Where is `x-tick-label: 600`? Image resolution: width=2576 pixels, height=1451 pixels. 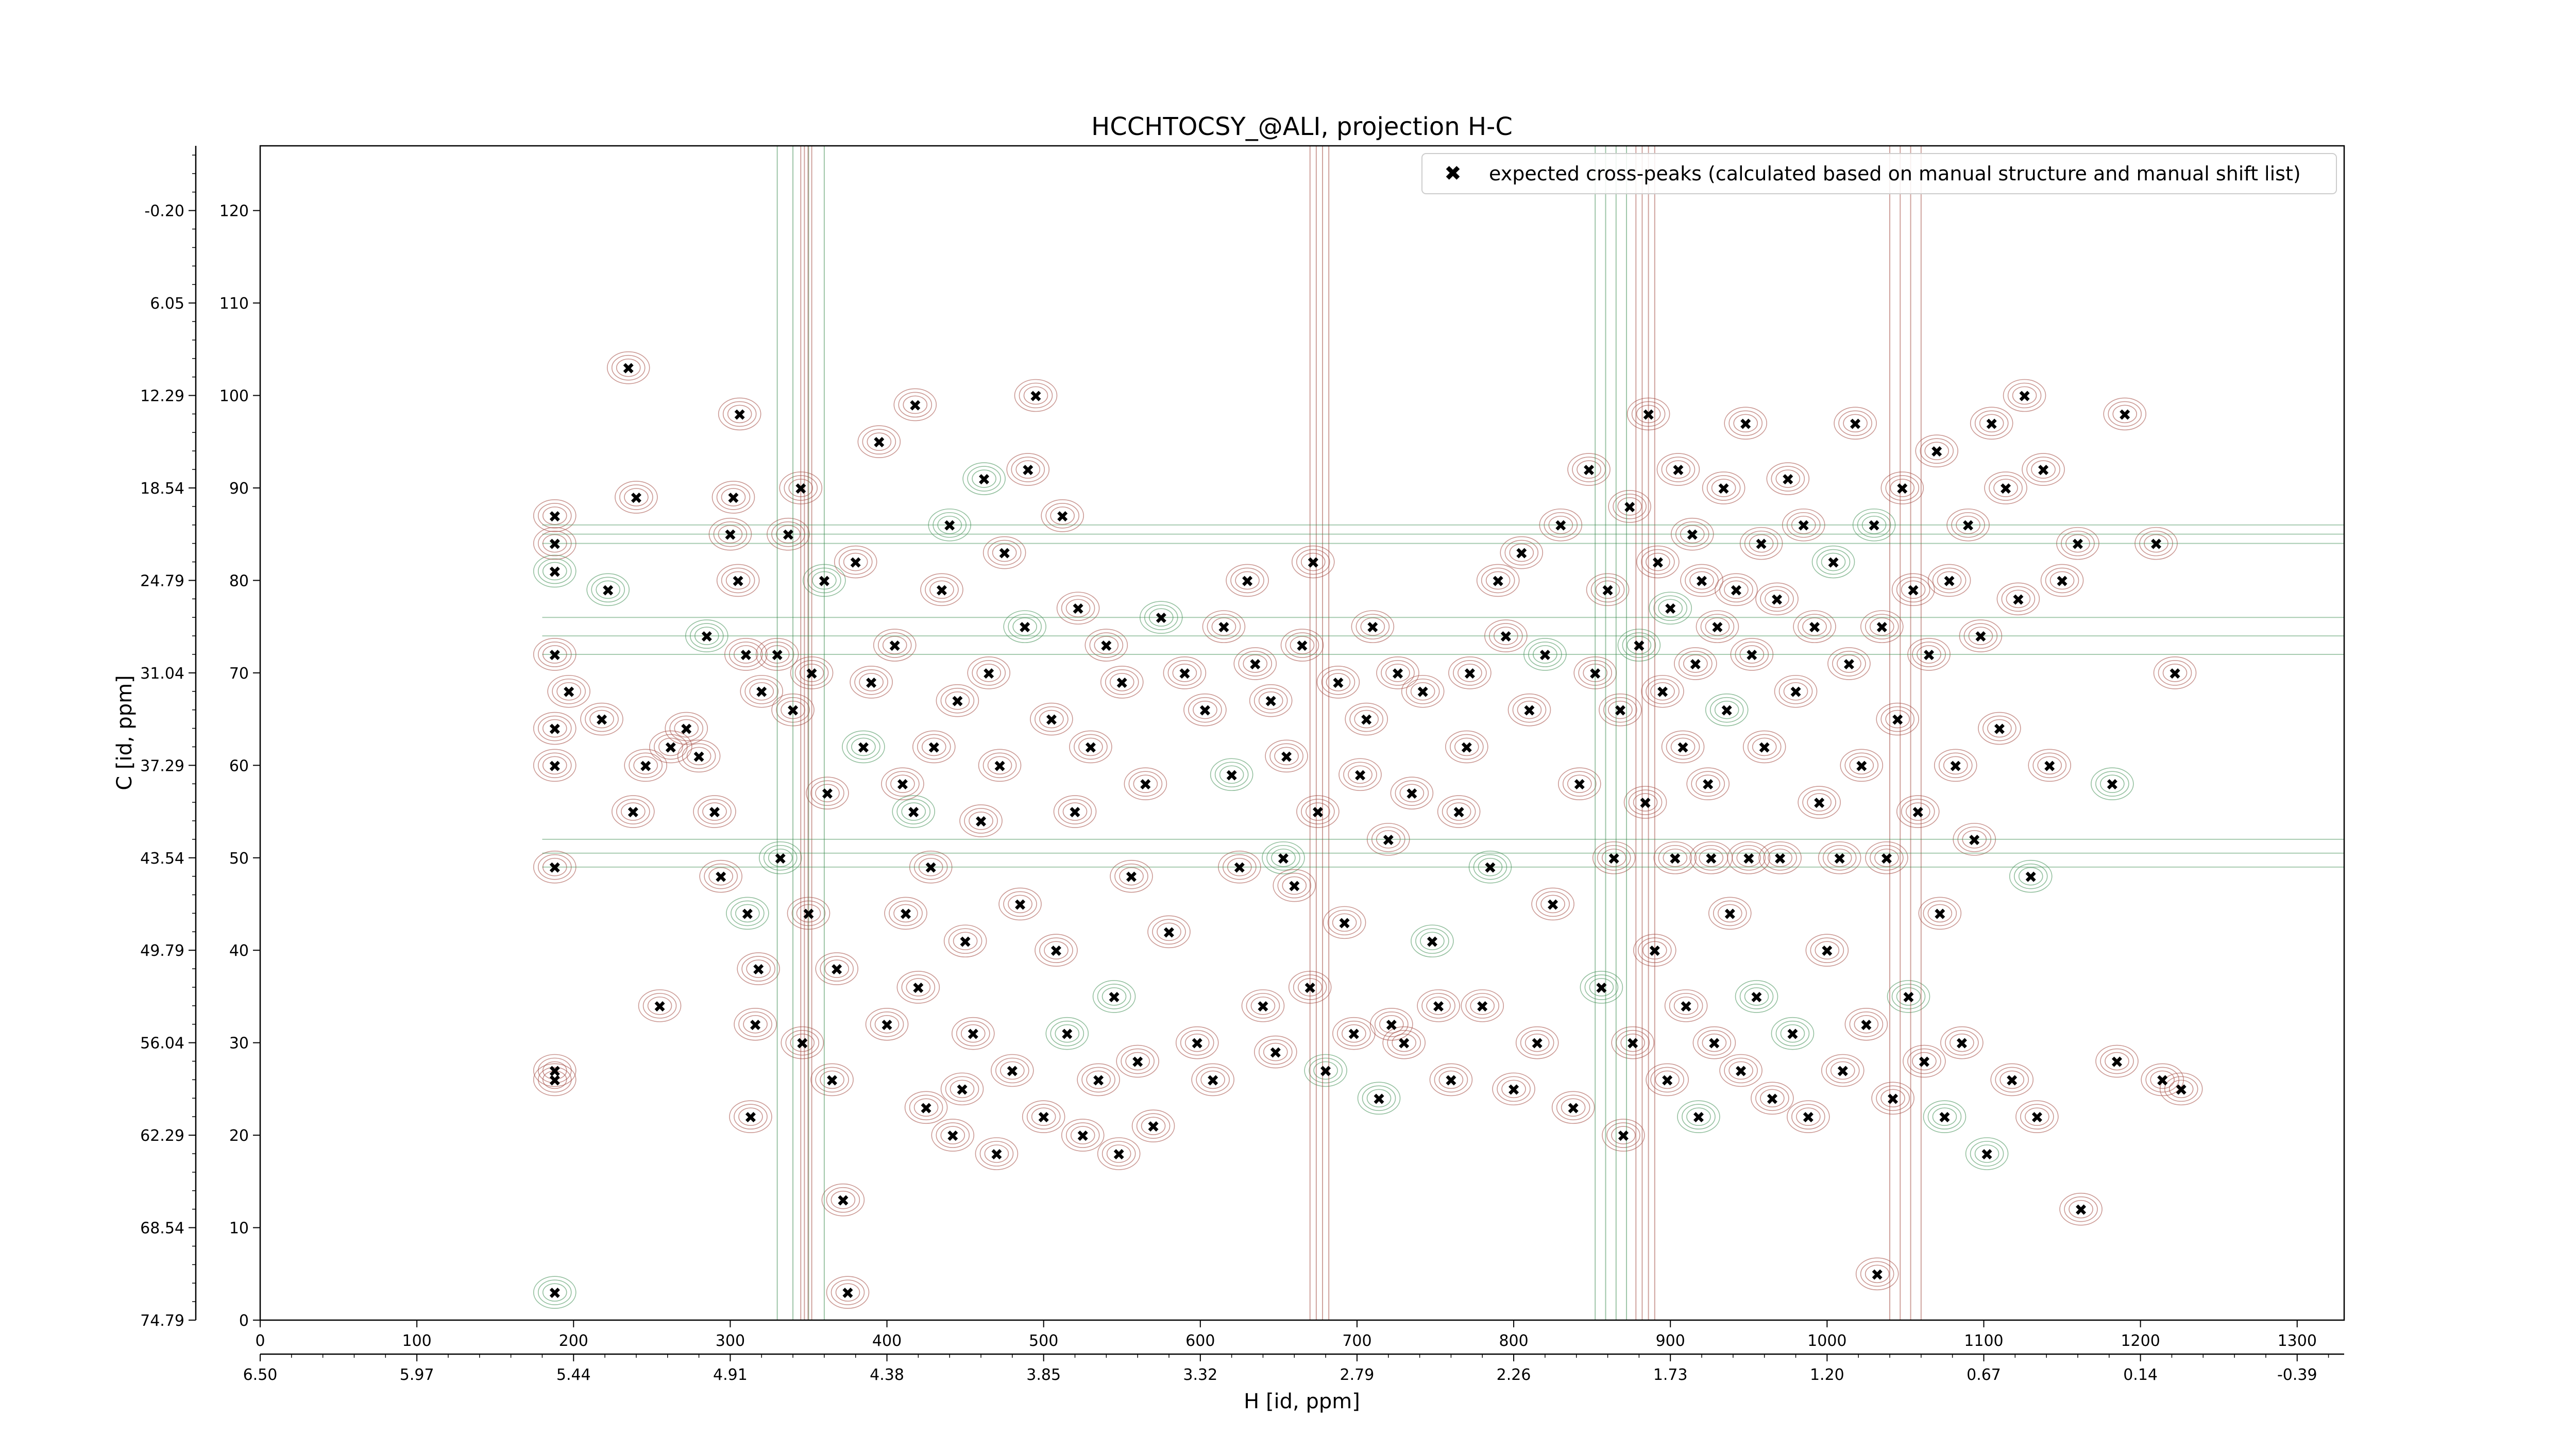
x-tick-label: 600 is located at coordinates (1200, 1341).